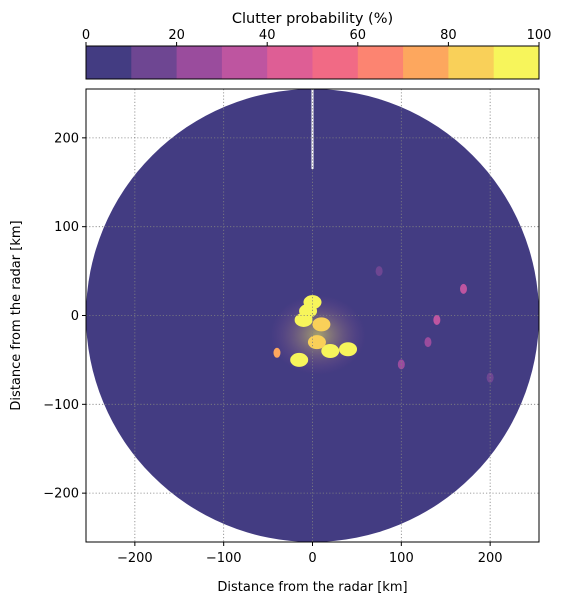 This screenshot has height=604, width=562. Describe the element at coordinates (312, 558) in the screenshot. I see `x-tick-label: 0` at that location.